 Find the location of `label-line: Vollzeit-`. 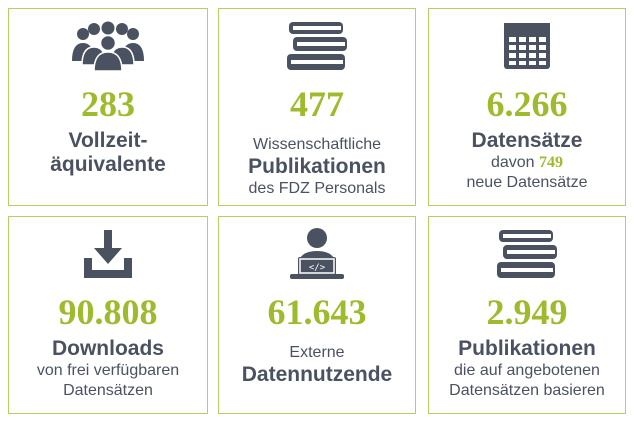

label-line: Vollzeit- is located at coordinates (108, 140).